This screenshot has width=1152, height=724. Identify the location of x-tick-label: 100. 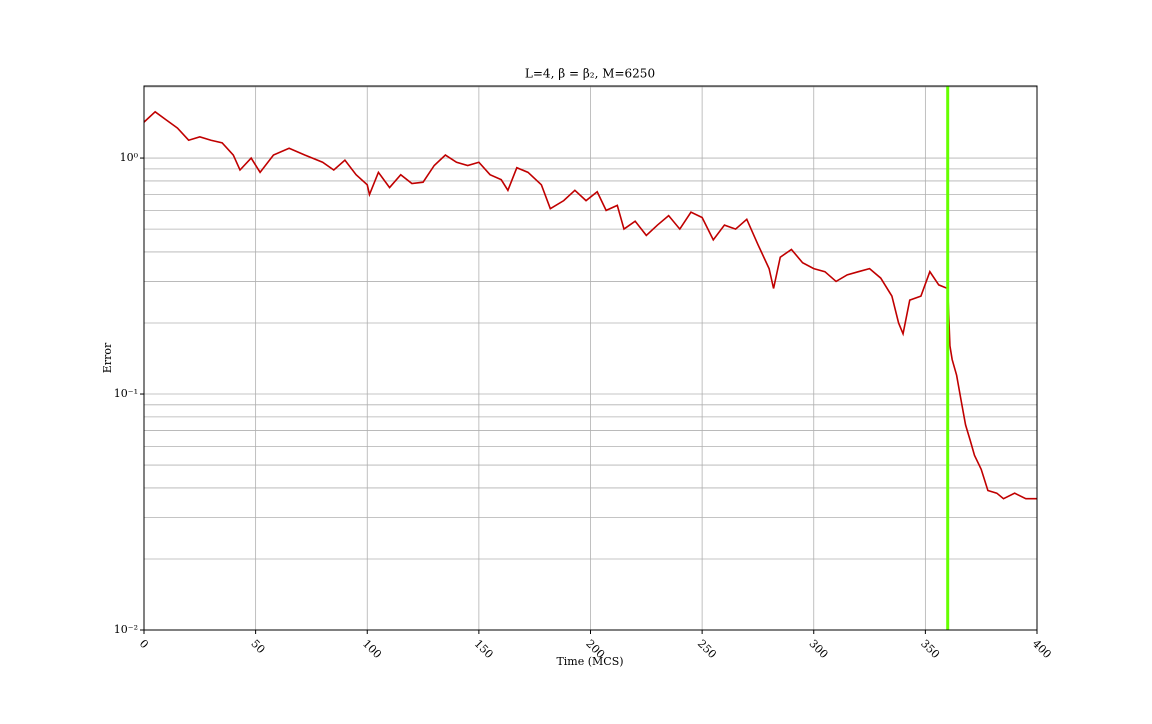
(372, 649).